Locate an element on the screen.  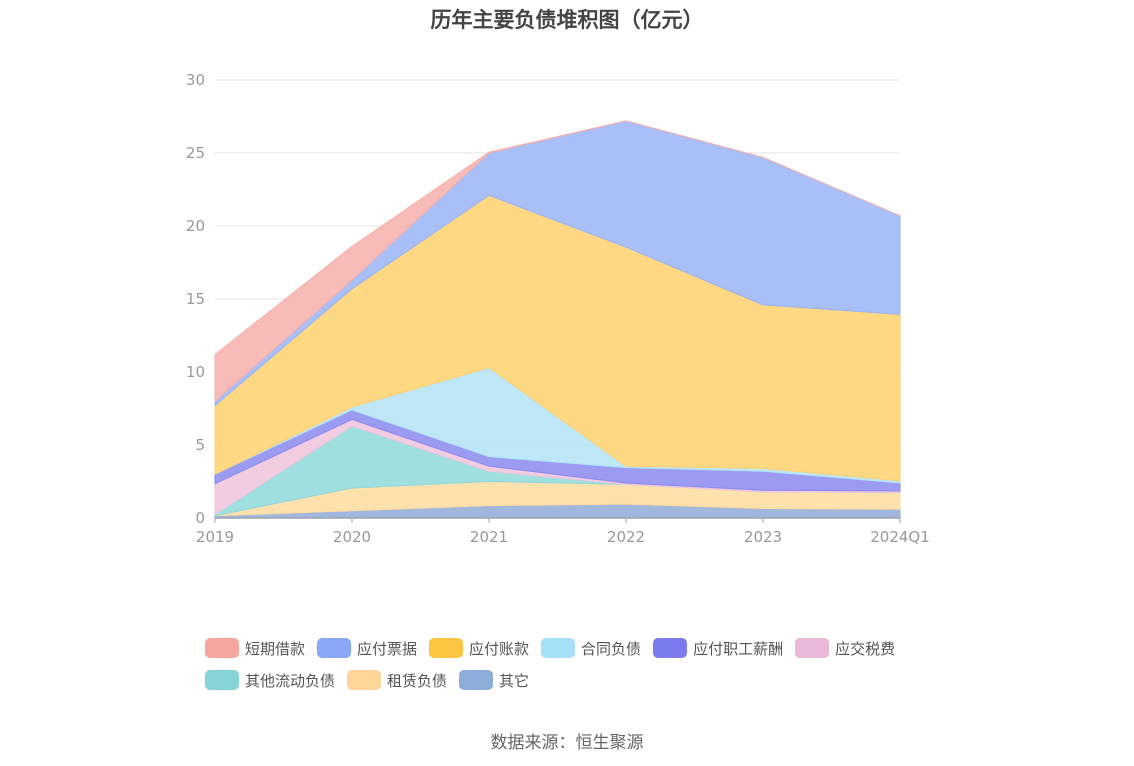
y-tick-label: 25 is located at coordinates (195, 153).